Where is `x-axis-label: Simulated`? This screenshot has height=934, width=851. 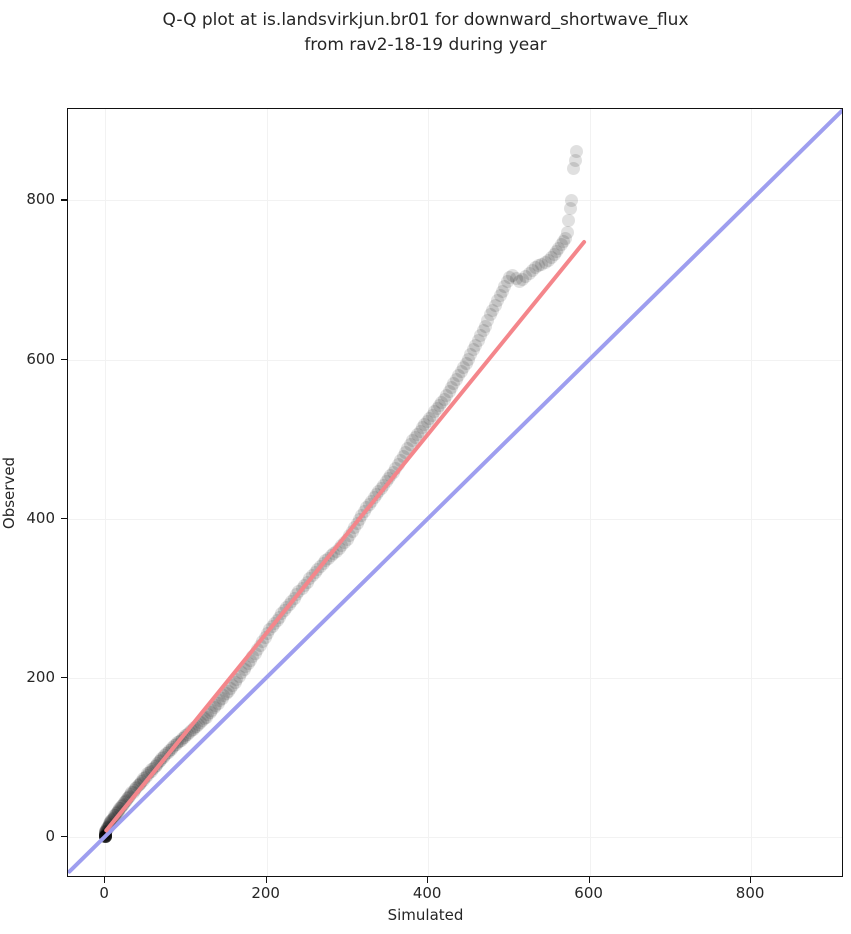 x-axis-label: Simulated is located at coordinates (425, 915).